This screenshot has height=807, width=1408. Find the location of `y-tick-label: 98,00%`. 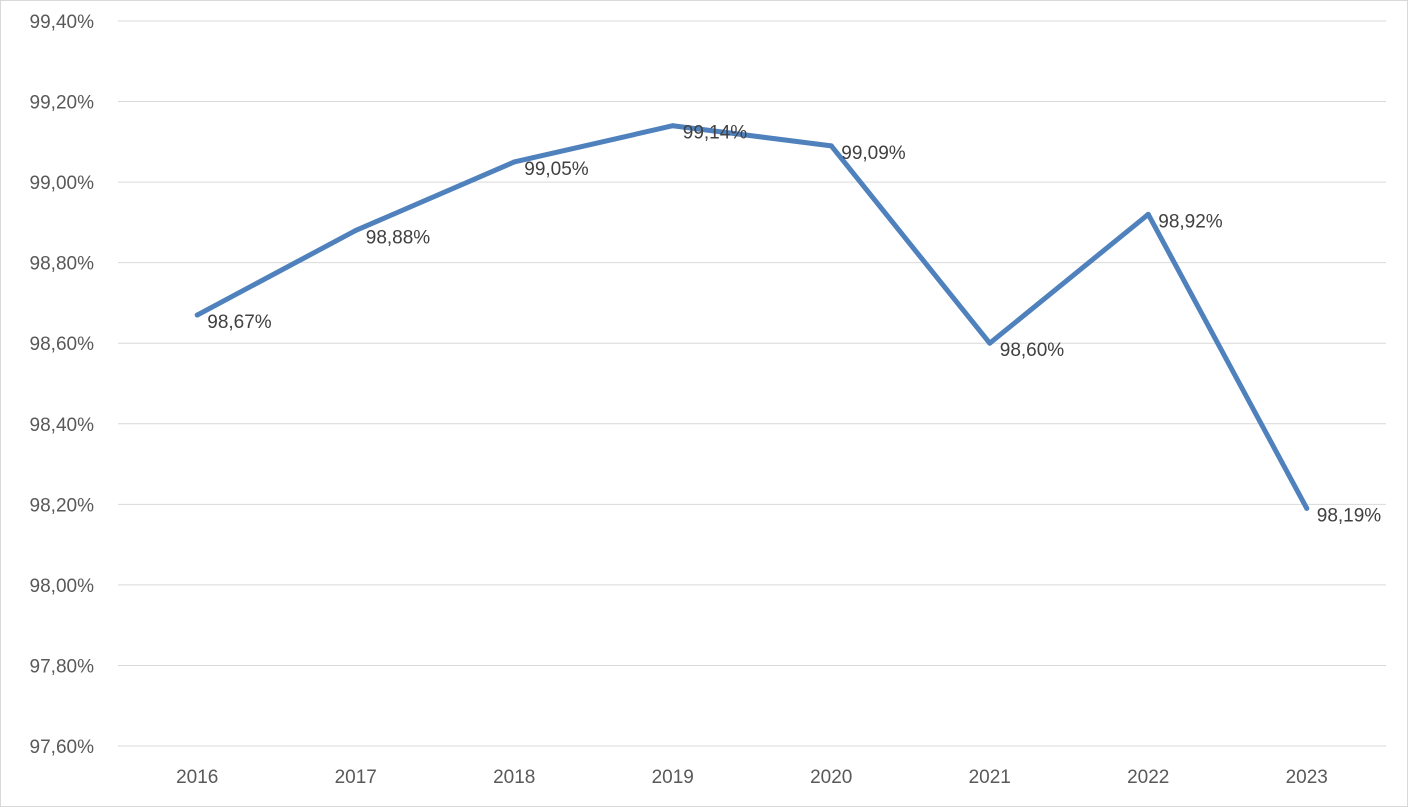

y-tick-label: 98,00% is located at coordinates (62, 586).